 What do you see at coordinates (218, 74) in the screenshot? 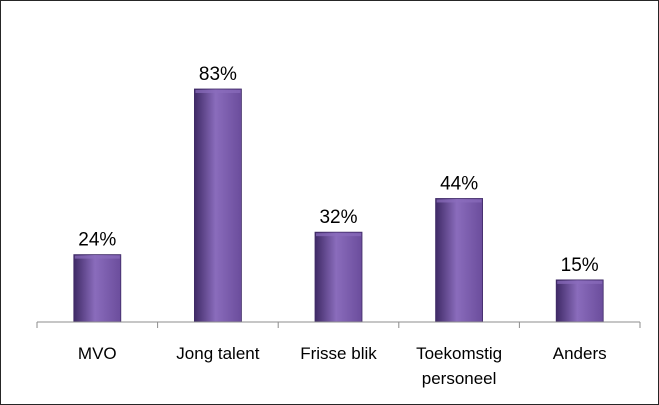
I see `data-label: 83%` at bounding box center [218, 74].